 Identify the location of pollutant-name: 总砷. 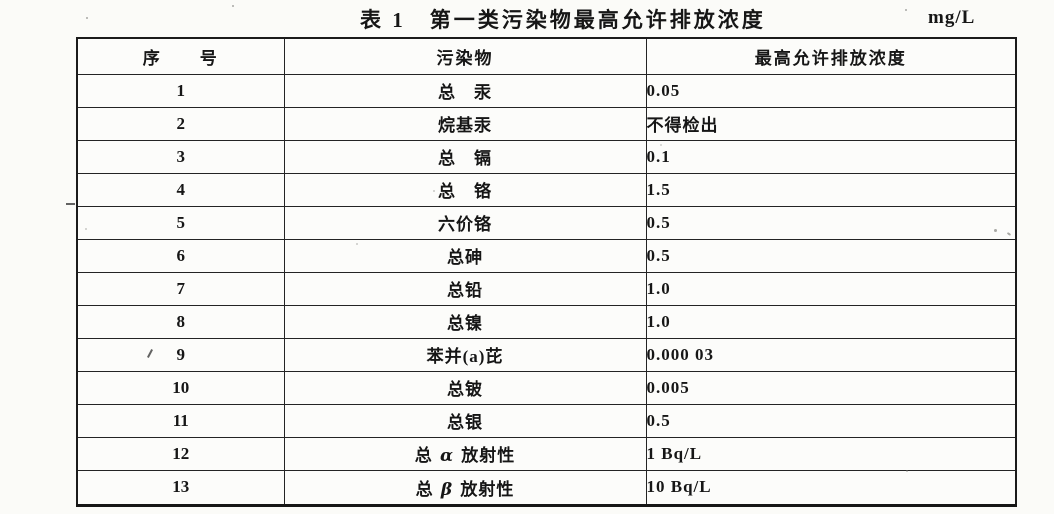
(465, 255).